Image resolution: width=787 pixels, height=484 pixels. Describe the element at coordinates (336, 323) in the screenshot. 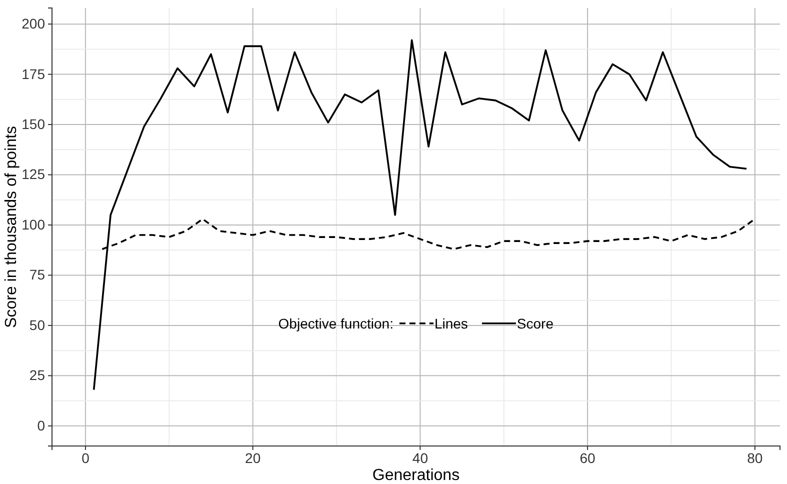

I see `legend-title: Objective function:` at that location.